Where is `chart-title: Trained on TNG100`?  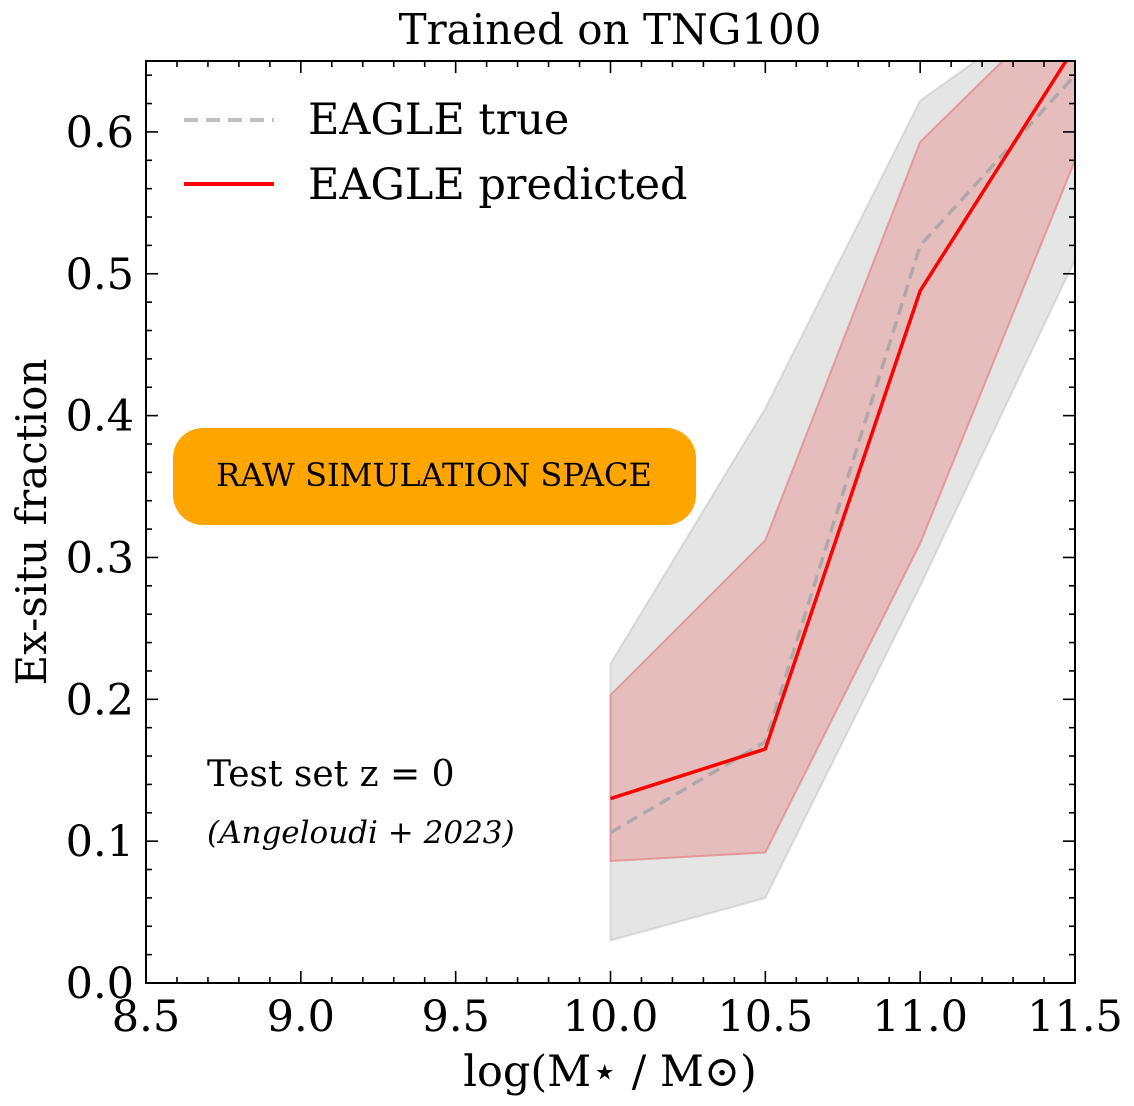 chart-title: Trained on TNG100 is located at coordinates (610, 29).